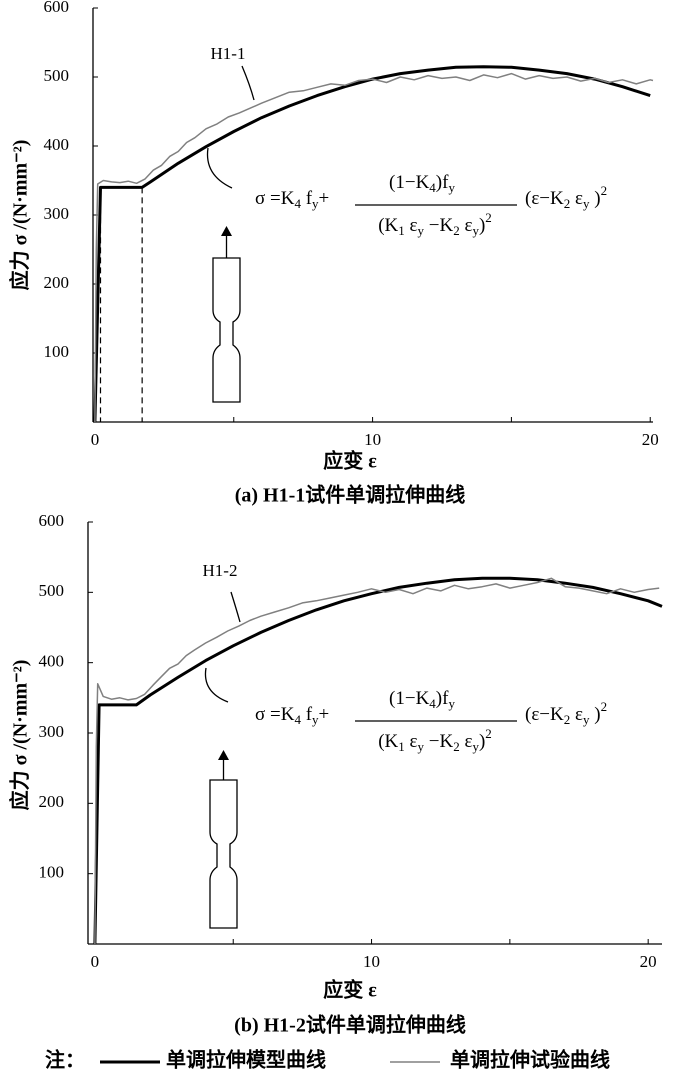 The height and width of the screenshot is (1082, 700). I want to click on chart-caption: (b) H1-2试件单调拉伸曲线, so click(350, 1025).